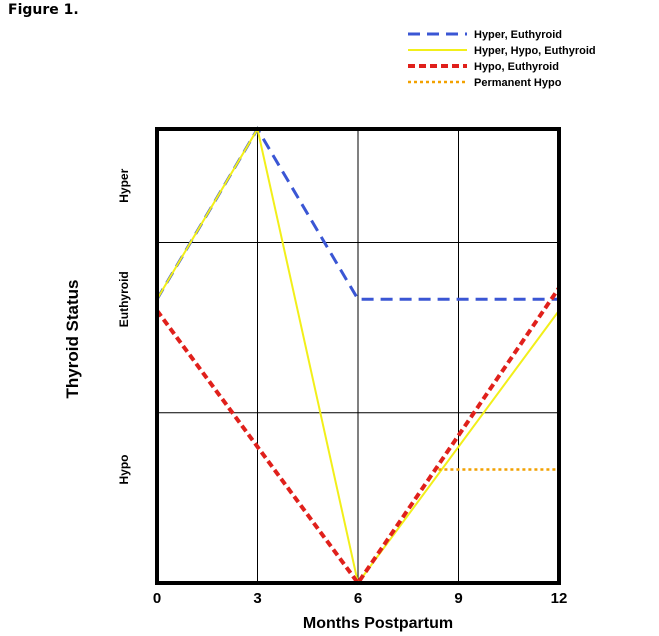 The image size is (659, 636). What do you see at coordinates (378, 623) in the screenshot?
I see `x-axis-label: Months Postpartum` at bounding box center [378, 623].